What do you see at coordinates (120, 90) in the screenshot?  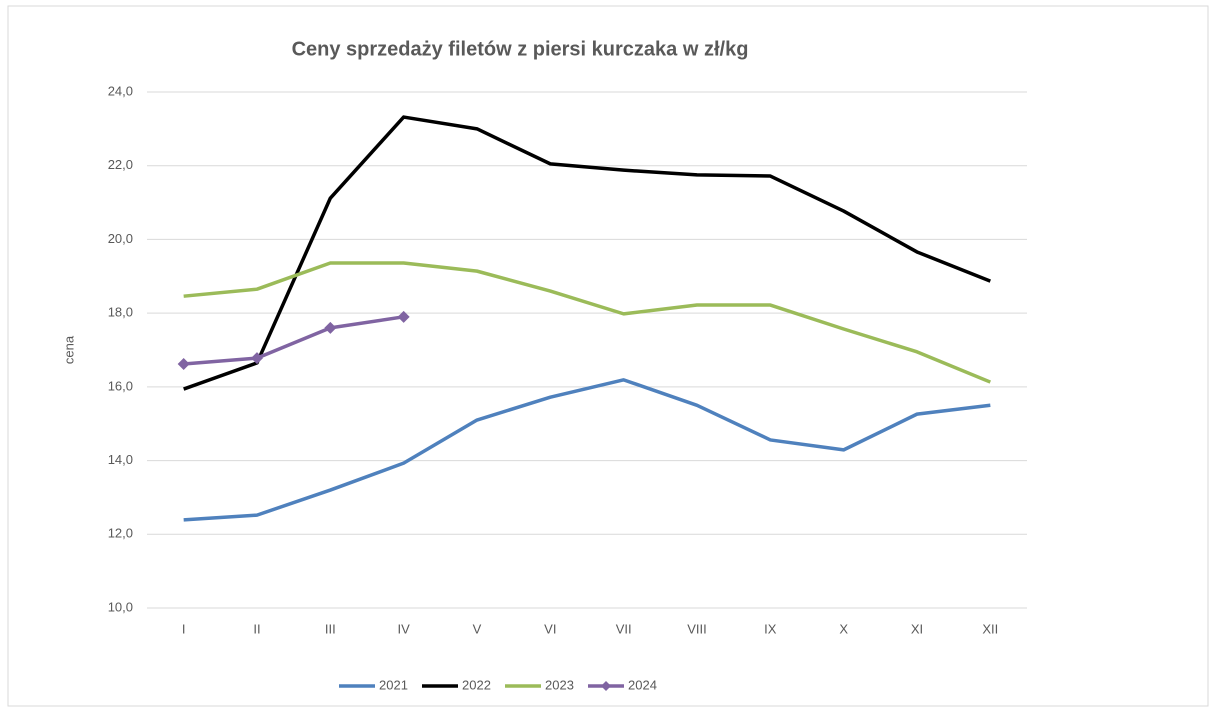 I see `y-tick-label: 24,0` at bounding box center [120, 90].